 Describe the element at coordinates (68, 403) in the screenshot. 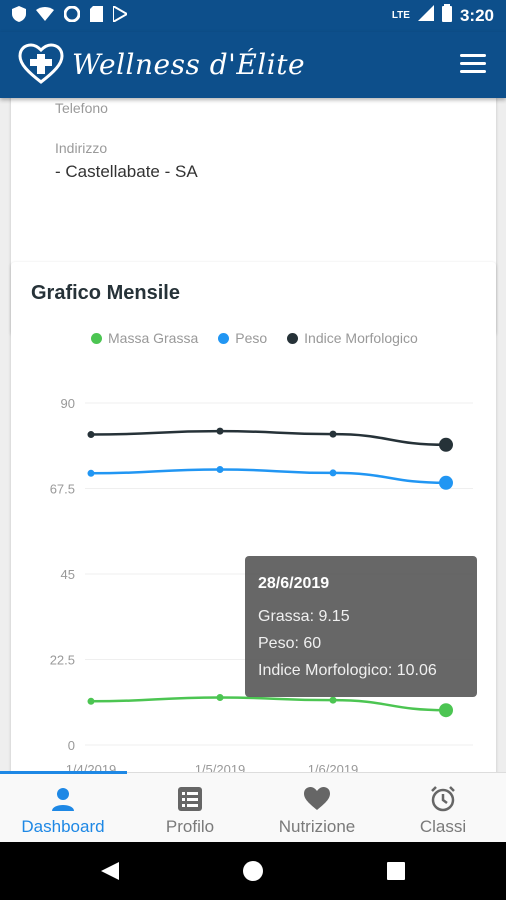

I see `y-tick-label: 90` at that location.